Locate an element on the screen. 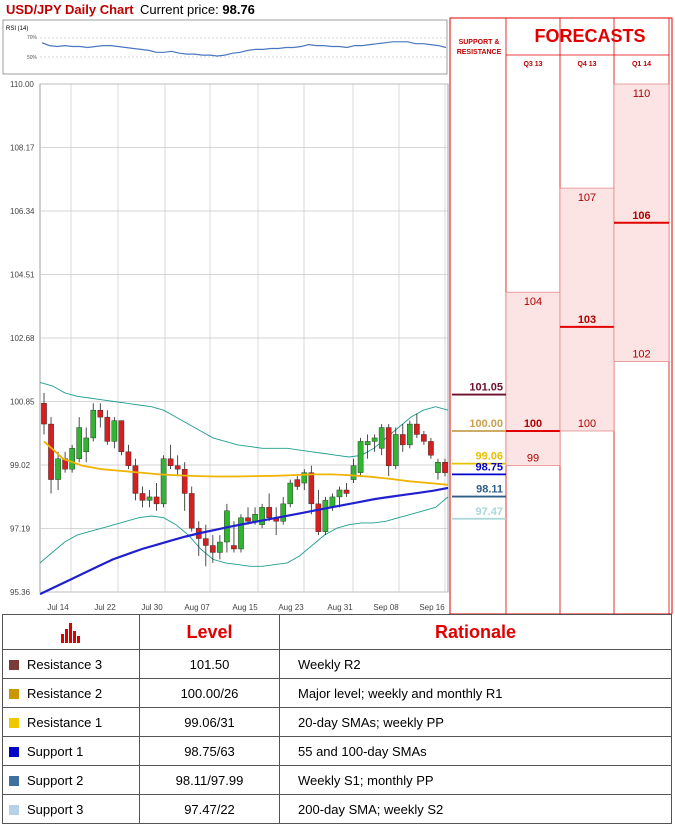 This screenshot has width=675, height=828. bar-chart-icon is located at coordinates (71, 632).